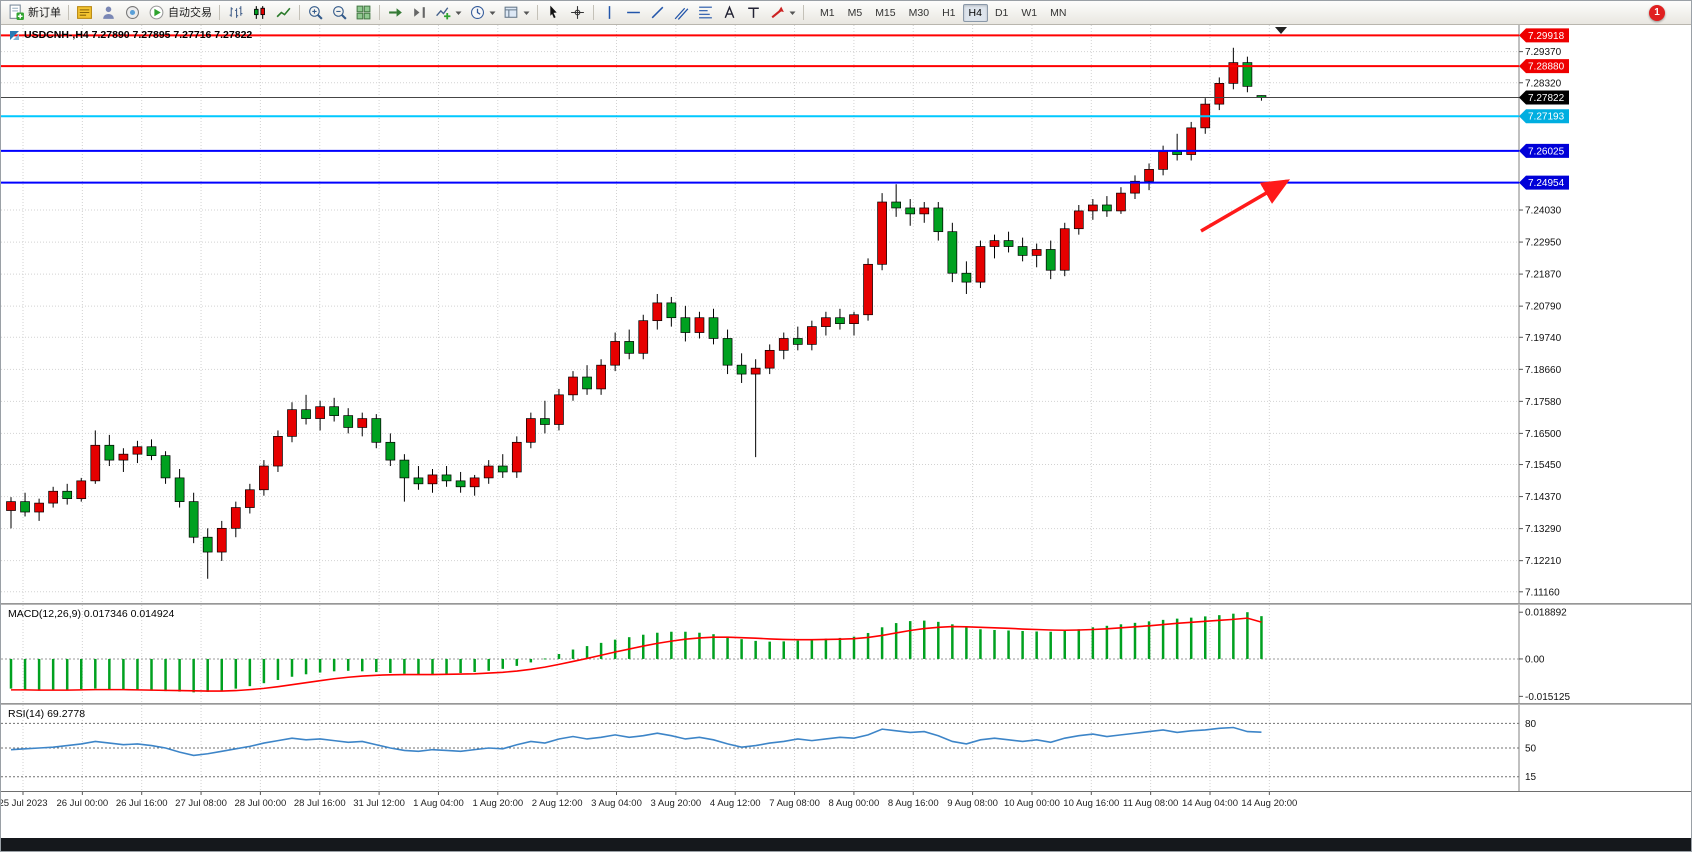 The height and width of the screenshot is (852, 1692). Describe the element at coordinates (705, 13) in the screenshot. I see `fibonacci-tool-button` at that location.